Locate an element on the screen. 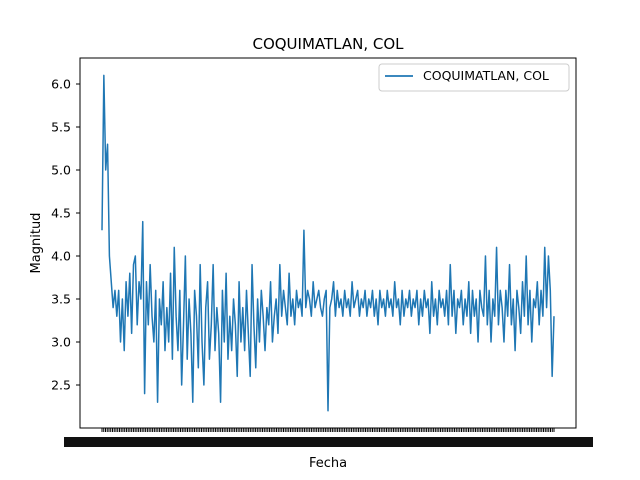 This screenshot has height=480, width=640. legend: COQUIMATLAN, COL is located at coordinates (474, 77).